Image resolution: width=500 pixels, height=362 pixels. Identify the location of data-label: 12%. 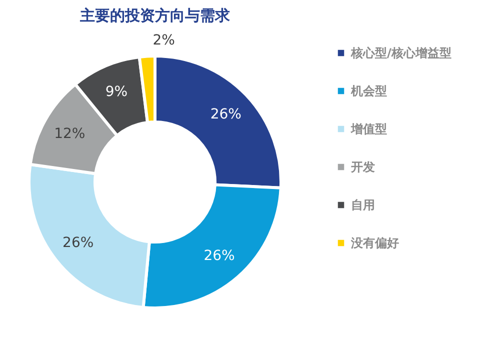
(70, 134).